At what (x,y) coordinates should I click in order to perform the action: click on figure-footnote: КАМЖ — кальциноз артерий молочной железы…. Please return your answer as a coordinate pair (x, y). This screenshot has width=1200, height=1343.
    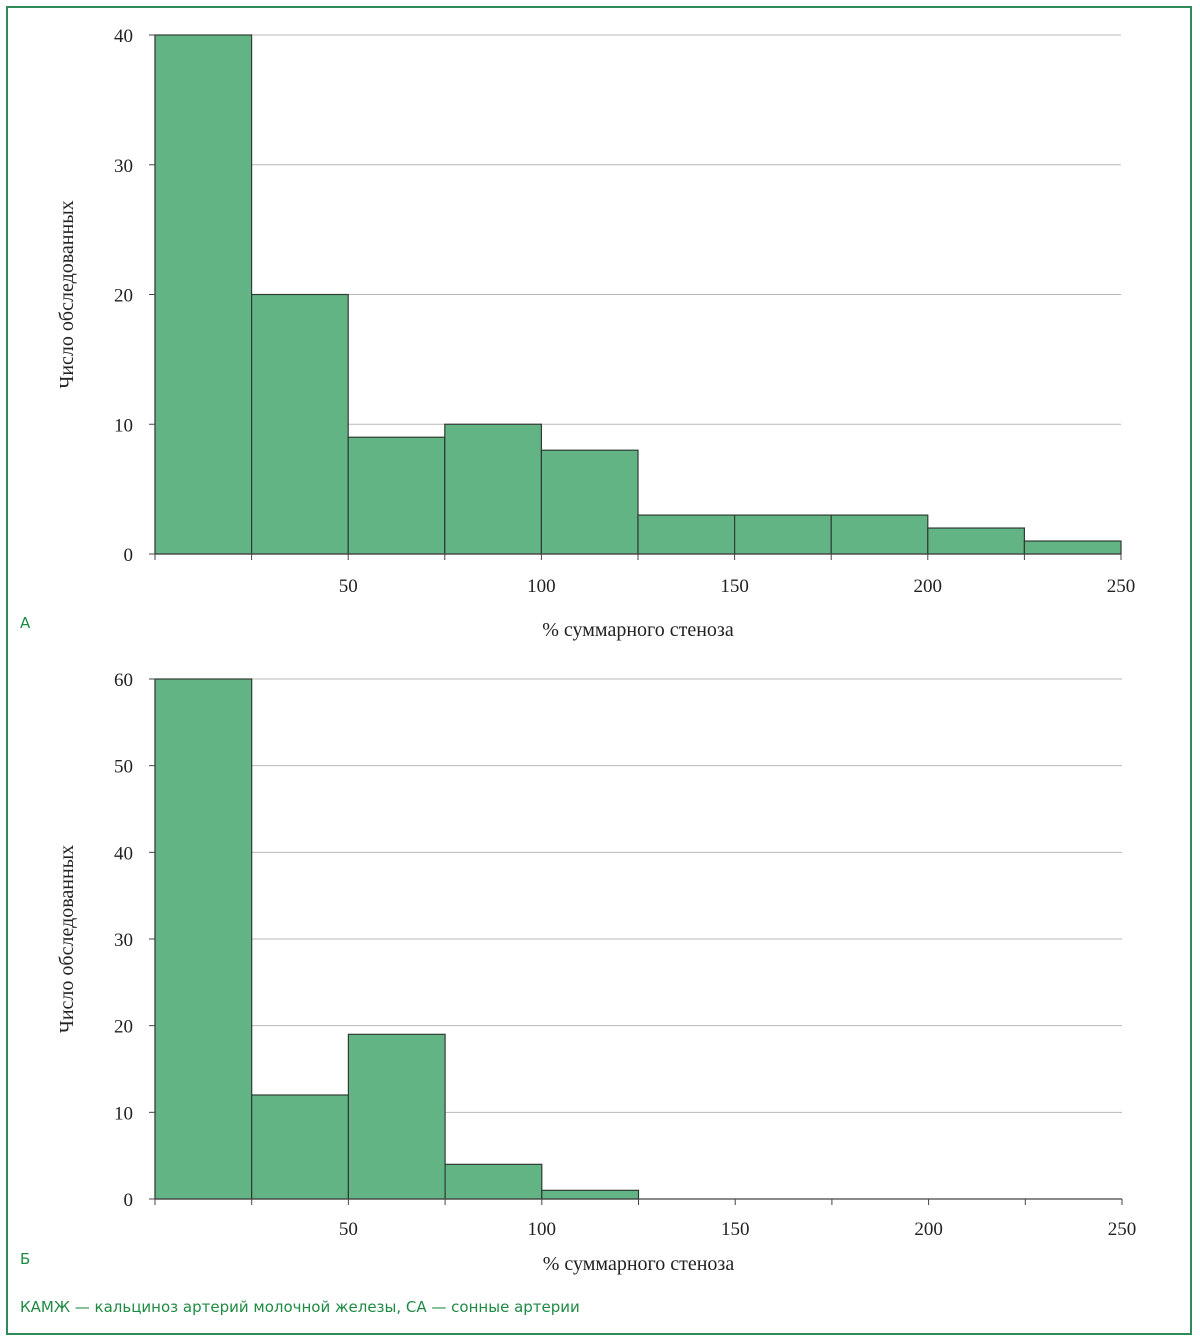
    Looking at the image, I should click on (300, 1307).